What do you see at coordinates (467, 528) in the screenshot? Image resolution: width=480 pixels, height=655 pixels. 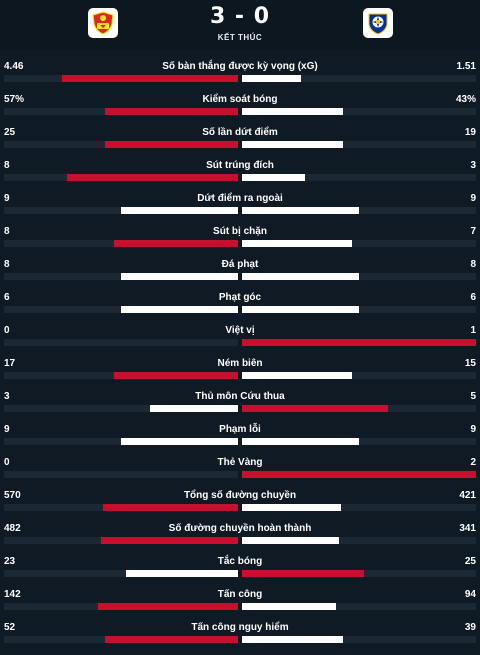 I see `stat-away-value: 341` at bounding box center [467, 528].